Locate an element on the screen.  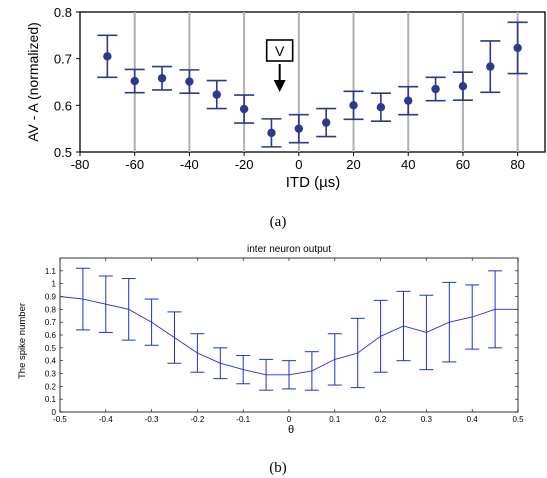
x-axis-label: θ is located at coordinates (291, 430).